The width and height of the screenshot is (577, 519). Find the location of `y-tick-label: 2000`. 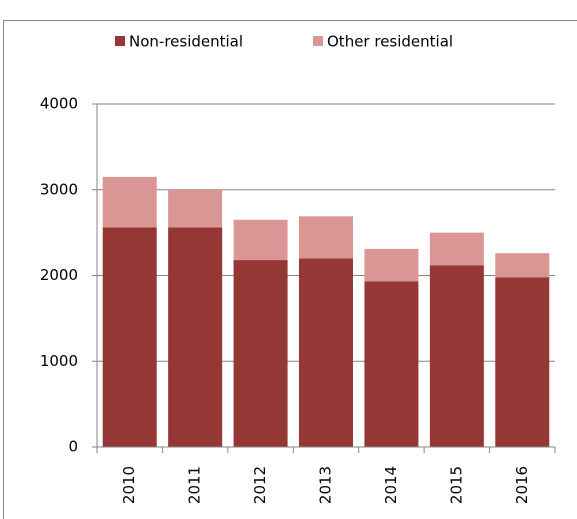

y-tick-label: 2000 is located at coordinates (59, 275).